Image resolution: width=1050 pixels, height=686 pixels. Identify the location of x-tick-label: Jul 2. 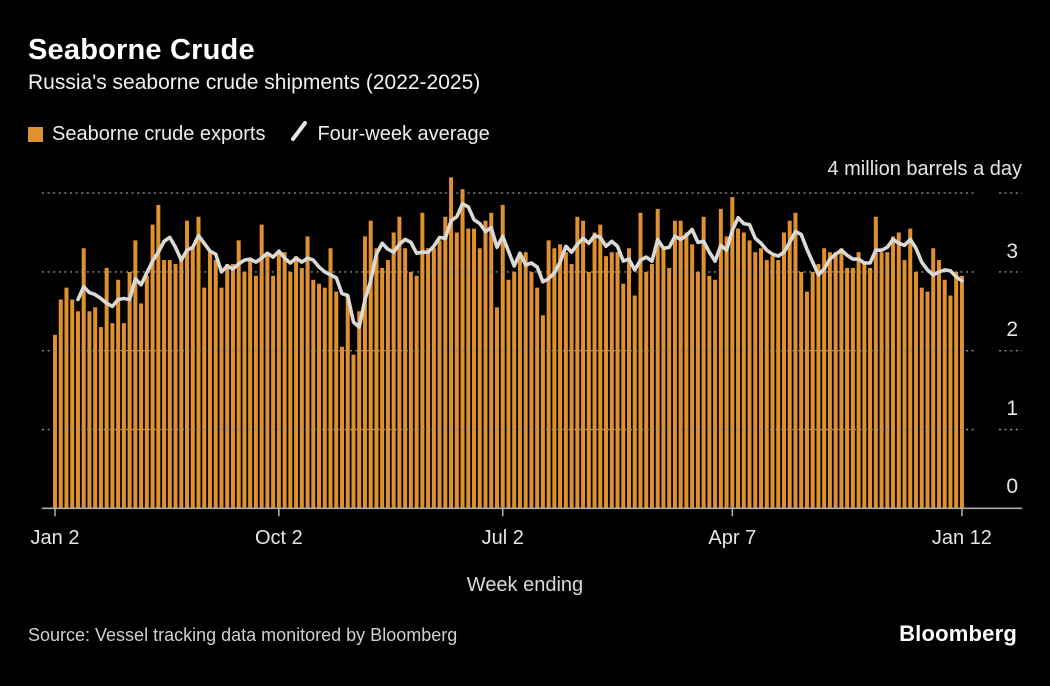
(502, 538).